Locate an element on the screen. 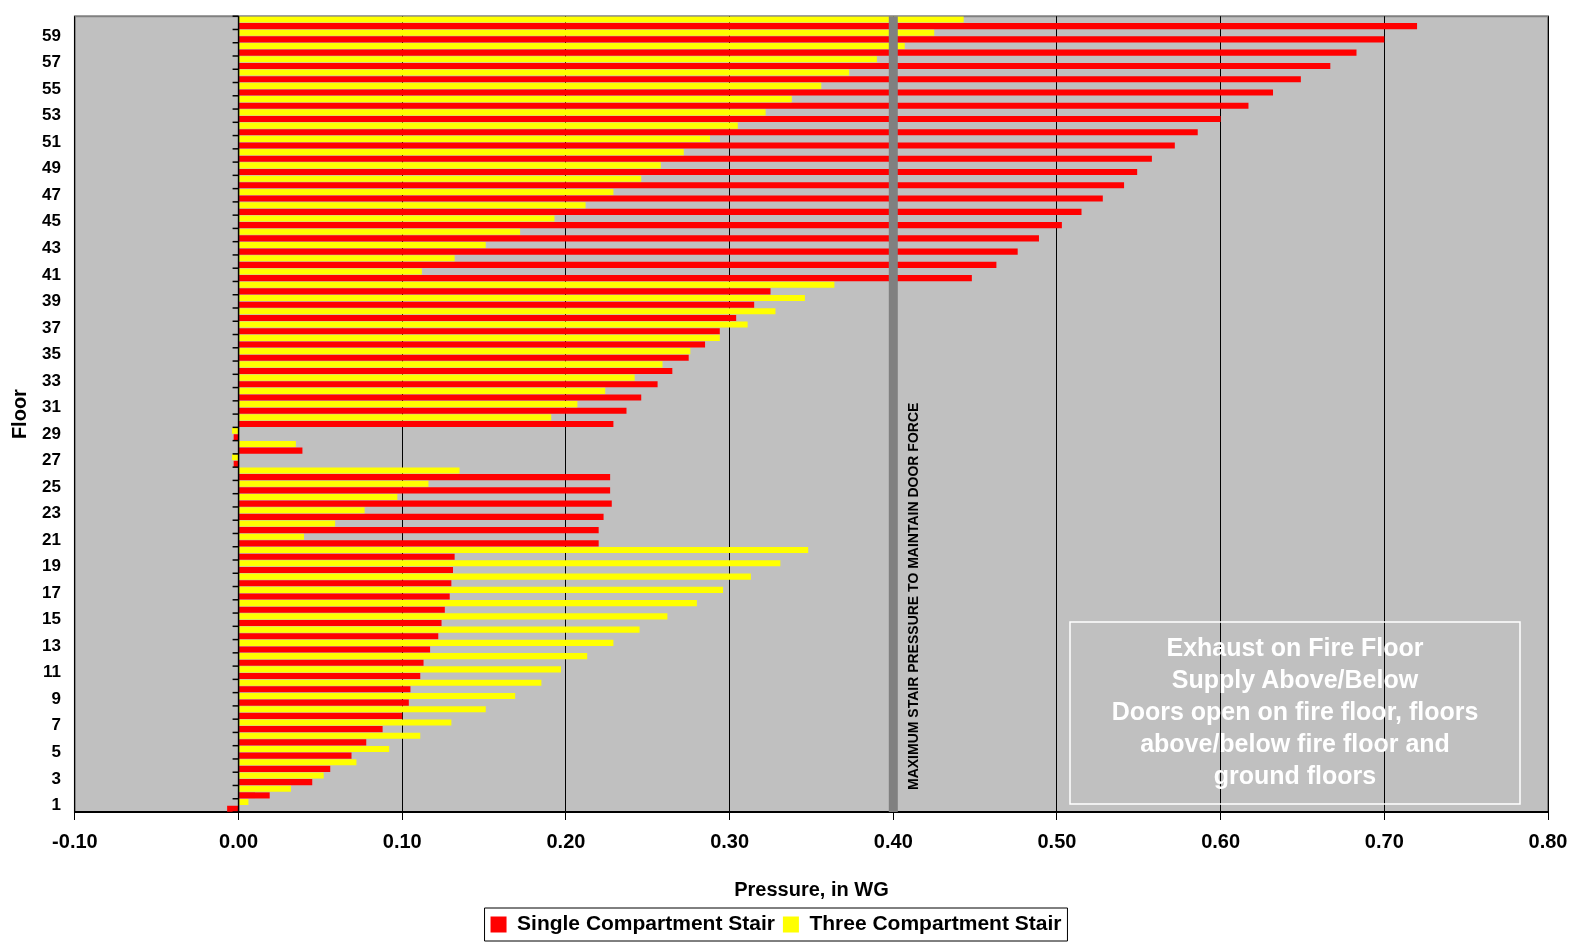  y-tick-label: 15 is located at coordinates (51, 619).